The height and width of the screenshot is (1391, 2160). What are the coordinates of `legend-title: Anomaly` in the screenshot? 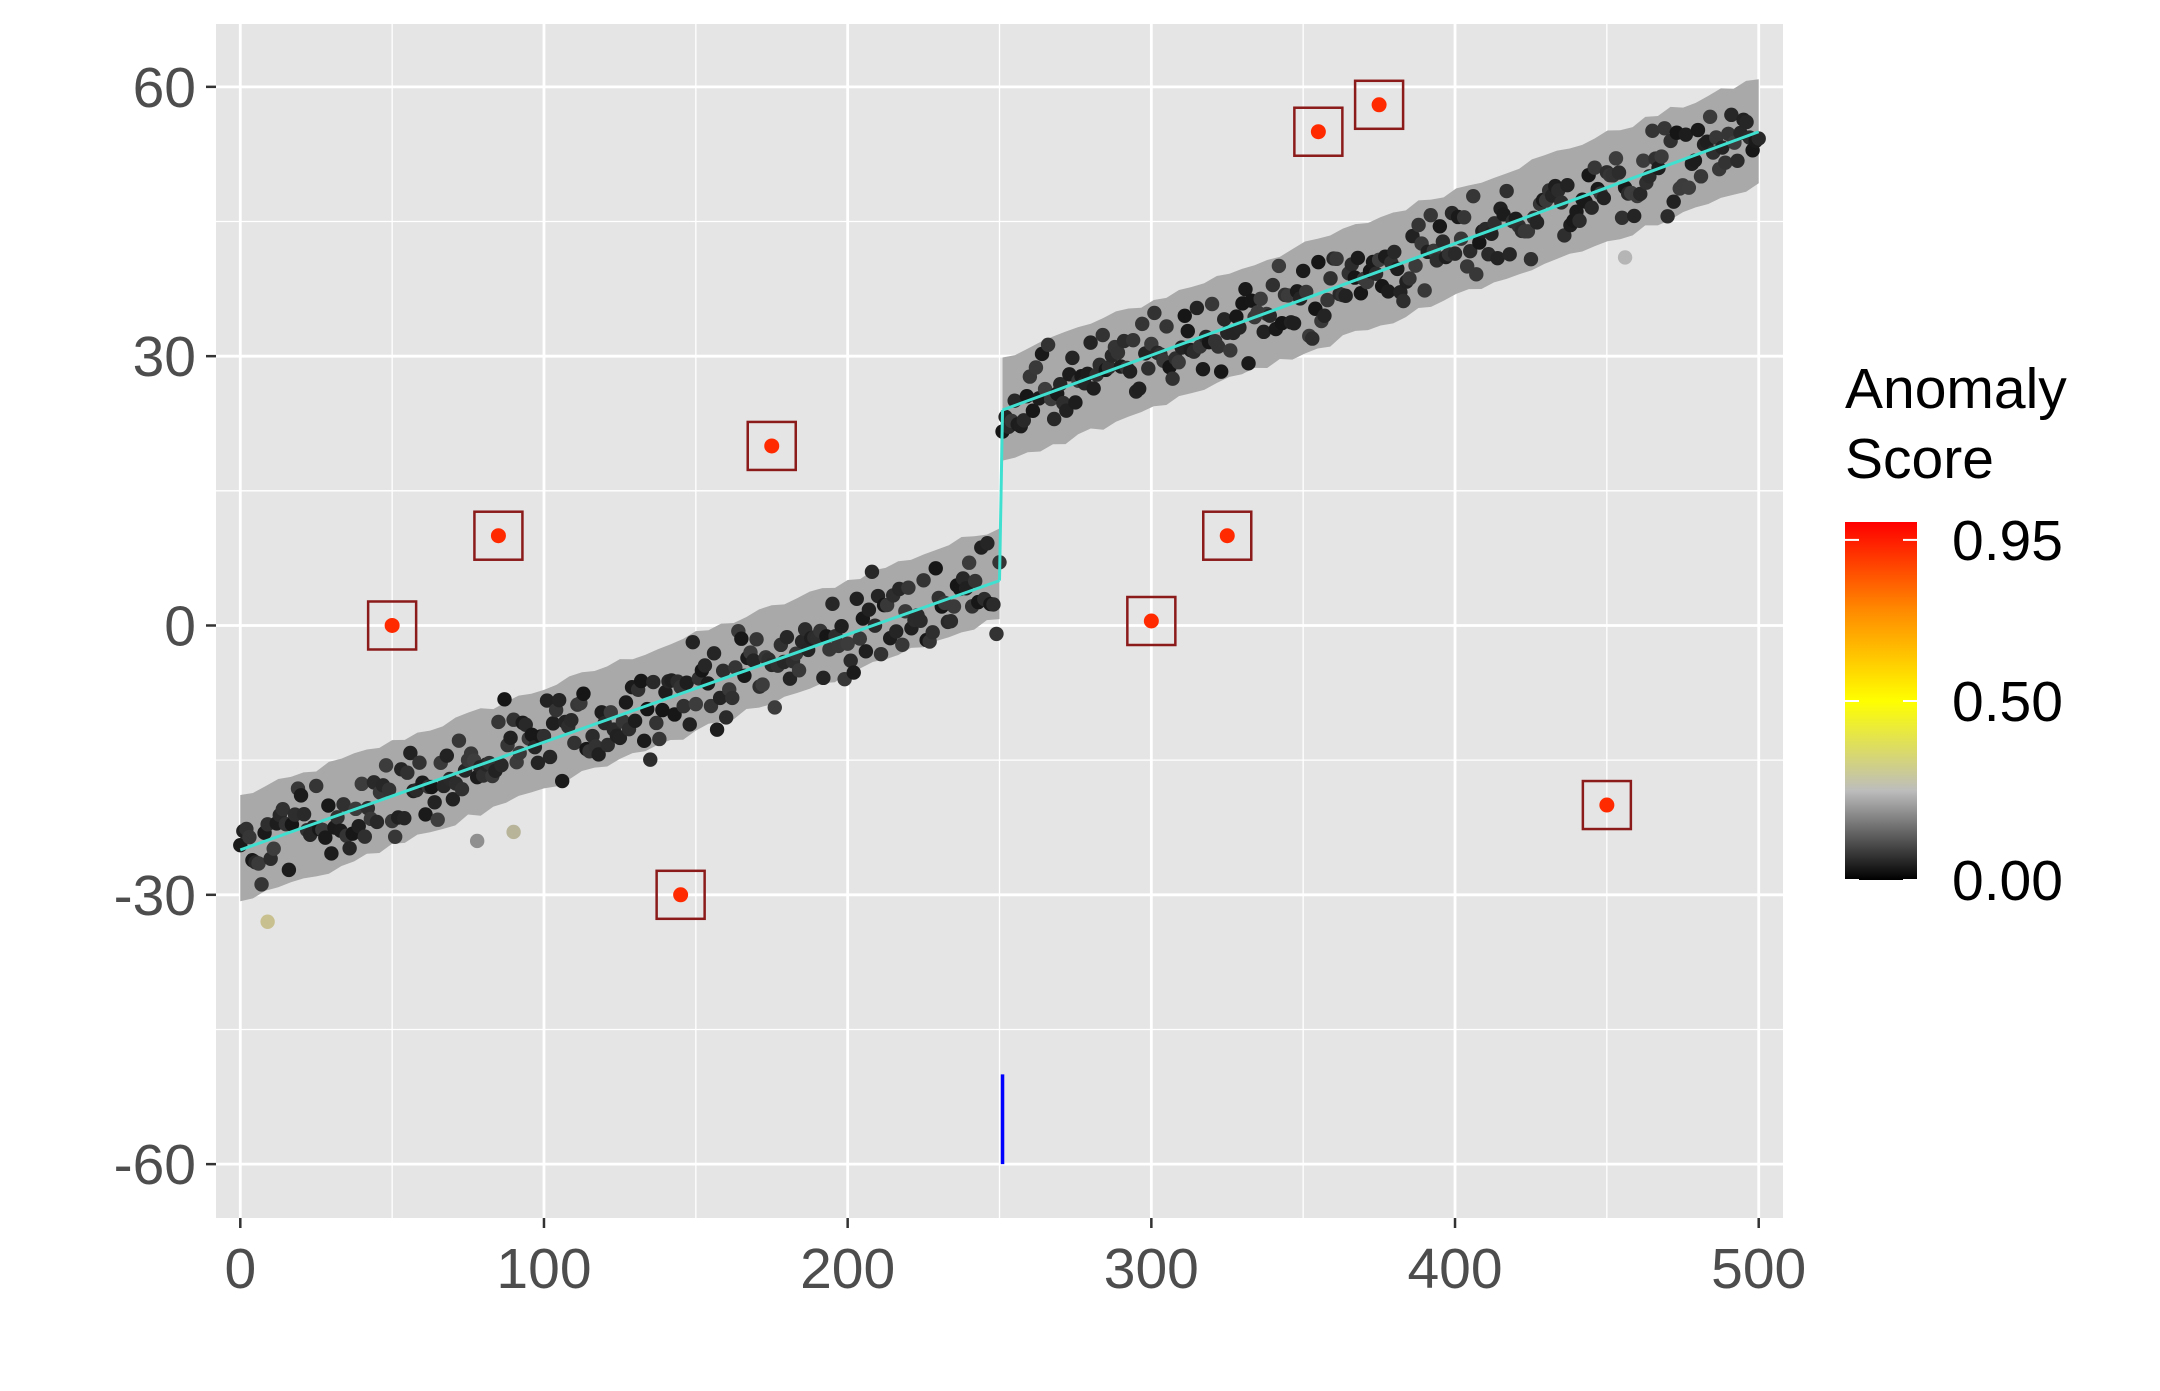 It's located at (1956, 389).